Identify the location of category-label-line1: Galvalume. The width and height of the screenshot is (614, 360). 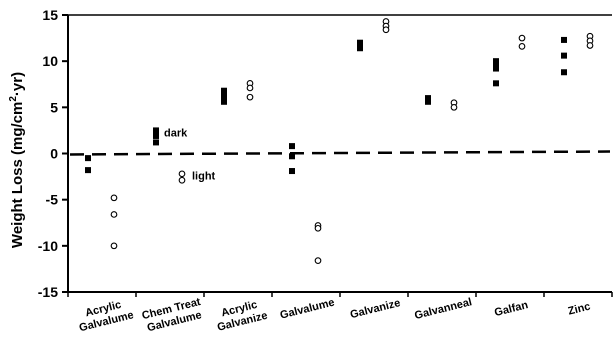
(307, 309).